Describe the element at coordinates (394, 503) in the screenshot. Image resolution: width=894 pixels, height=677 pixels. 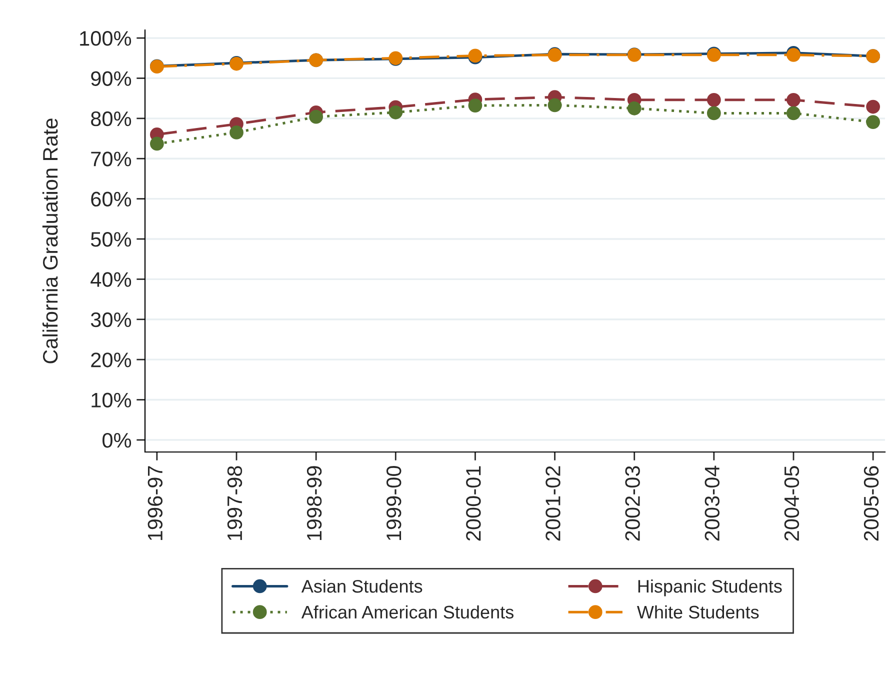
I see `x-tick-label: 1999-00` at that location.